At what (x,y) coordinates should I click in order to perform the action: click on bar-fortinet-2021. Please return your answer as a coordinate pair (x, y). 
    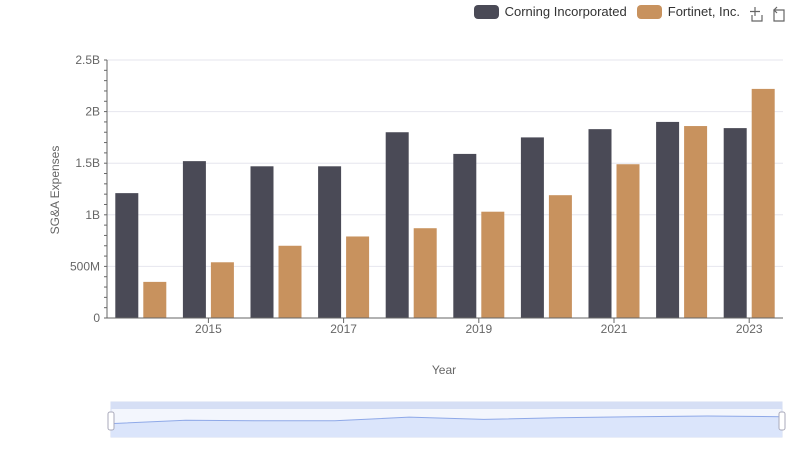
    Looking at the image, I should click on (628, 241).